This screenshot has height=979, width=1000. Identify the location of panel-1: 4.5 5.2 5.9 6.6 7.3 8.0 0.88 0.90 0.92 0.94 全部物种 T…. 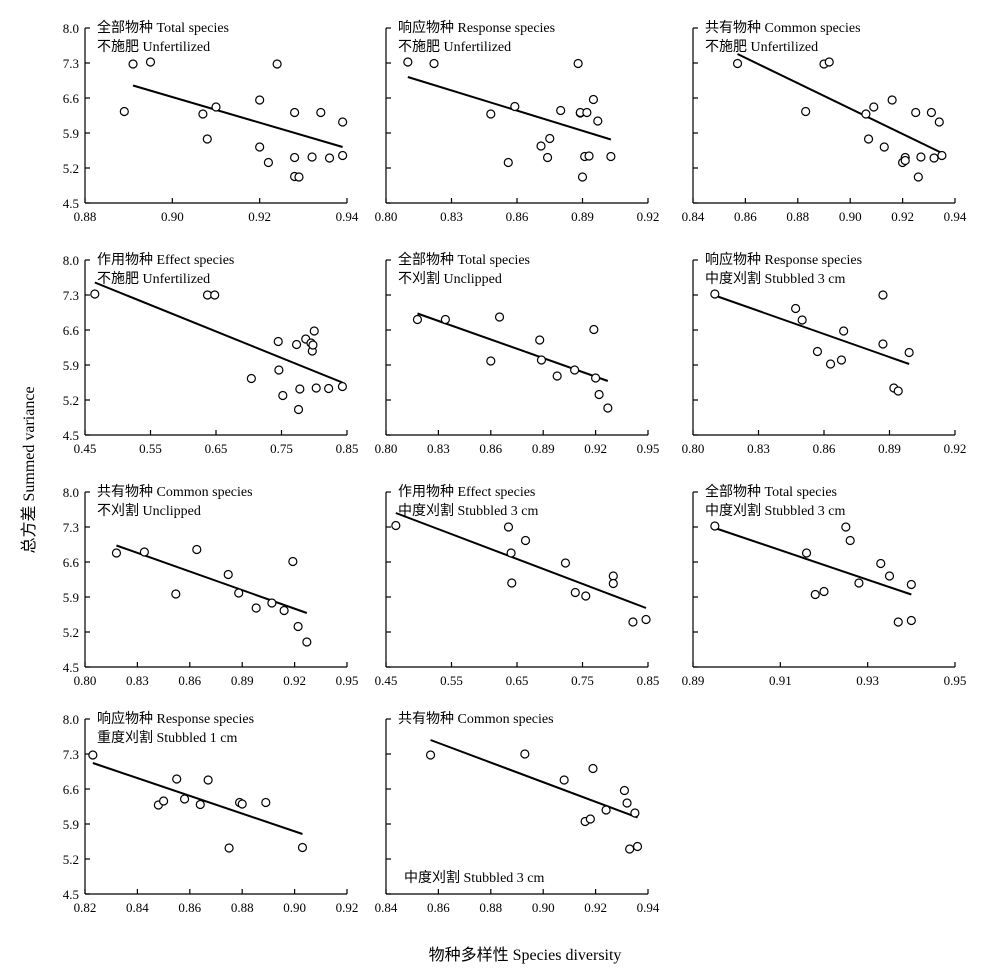
(211, 121).